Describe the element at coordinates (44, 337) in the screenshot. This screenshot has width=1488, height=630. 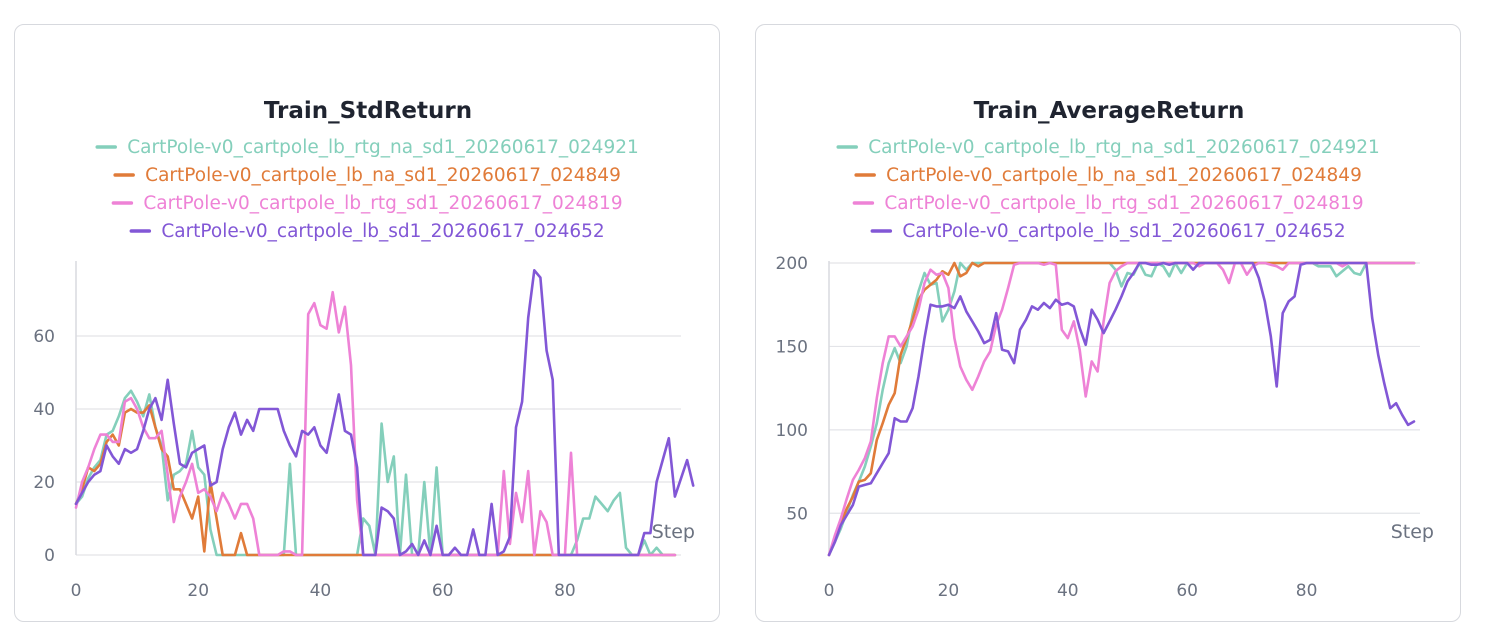
I see `y-tick-label: 60` at that location.